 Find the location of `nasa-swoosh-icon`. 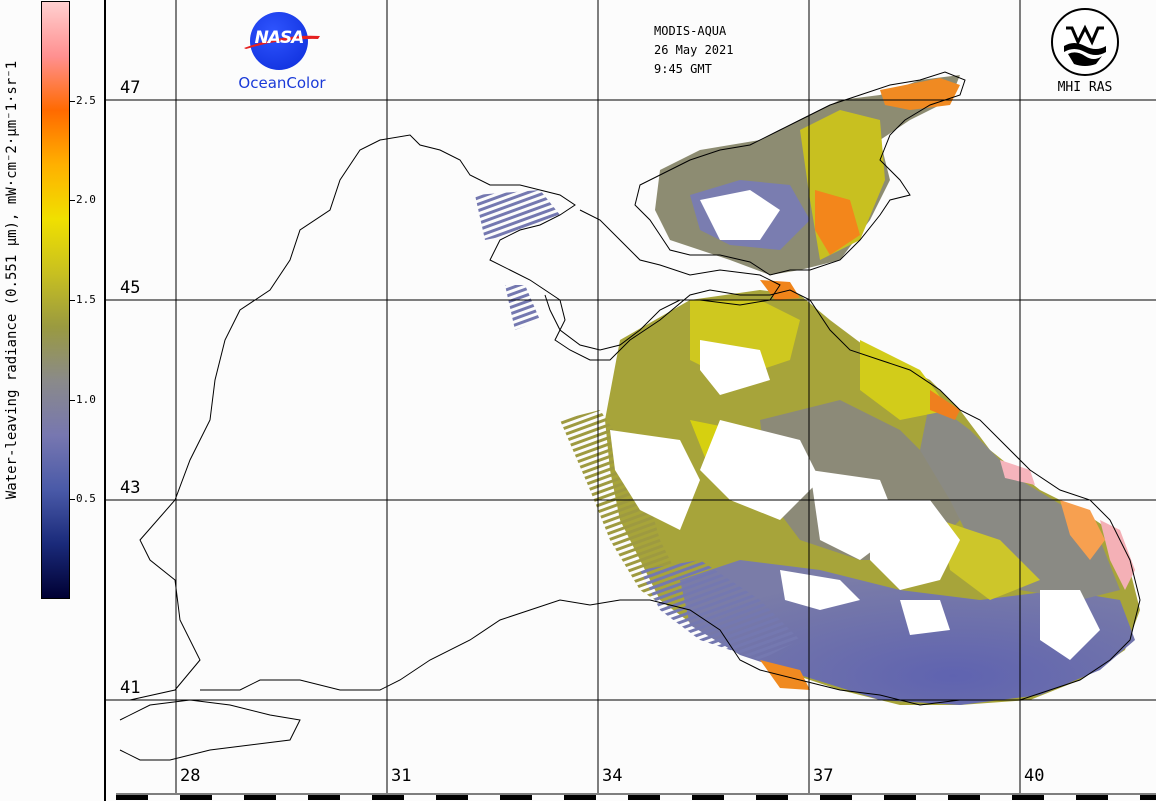

nasa-swoosh-icon is located at coordinates (282, 42).